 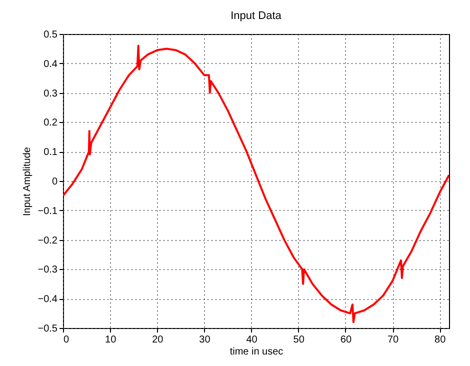 I want to click on y-tick-label: 0.1, so click(x=51, y=152).